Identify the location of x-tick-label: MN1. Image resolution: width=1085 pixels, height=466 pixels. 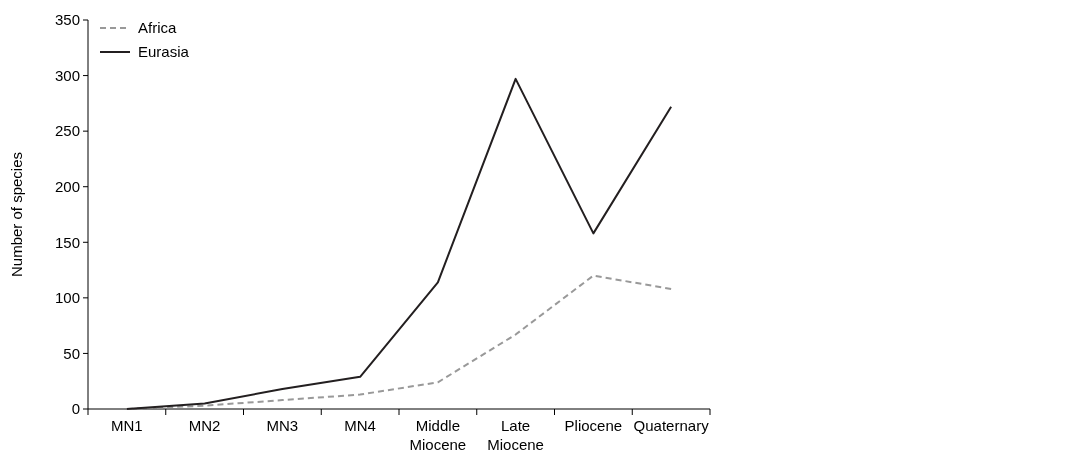
(127, 425).